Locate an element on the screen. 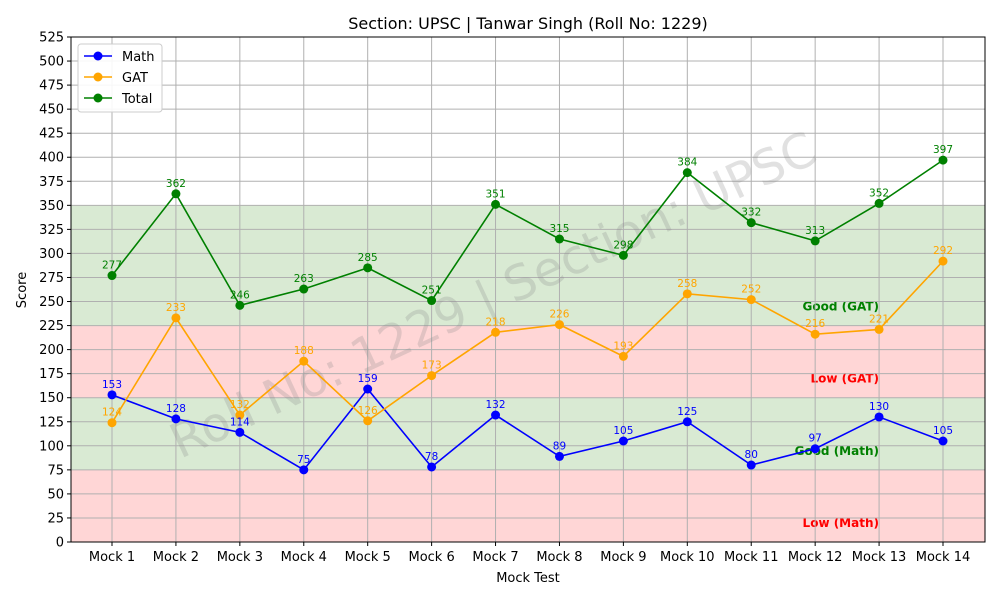  data-label: 362 is located at coordinates (176, 184).